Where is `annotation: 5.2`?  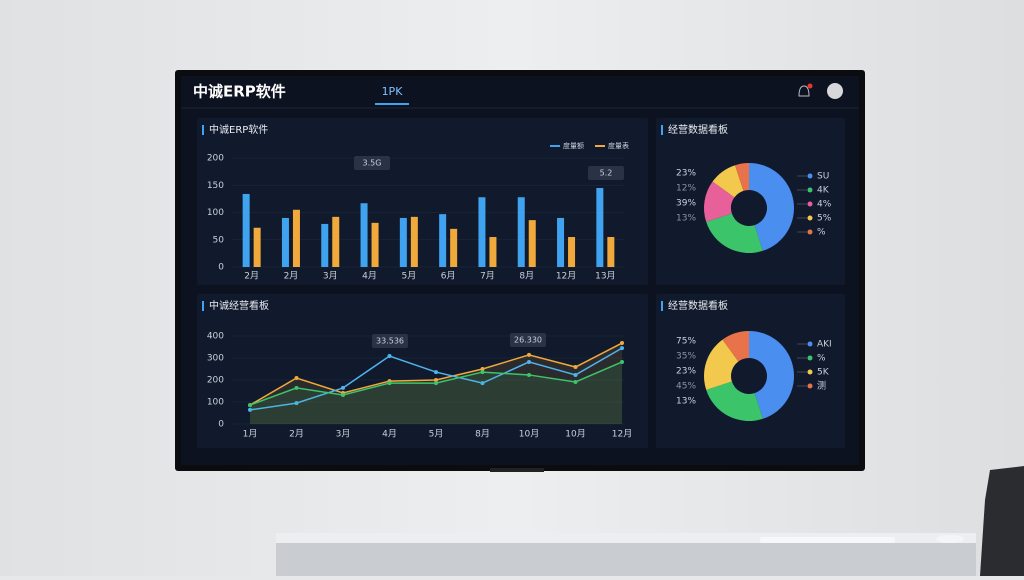 annotation: 5.2 is located at coordinates (606, 173).